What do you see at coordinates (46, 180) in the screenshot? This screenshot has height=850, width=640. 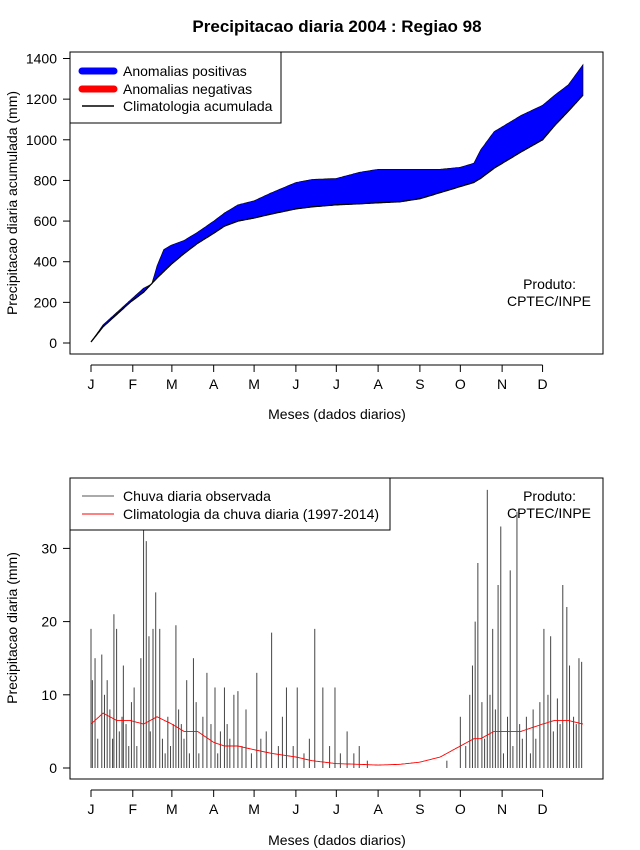 I see `y-tick-label: 800` at bounding box center [46, 180].